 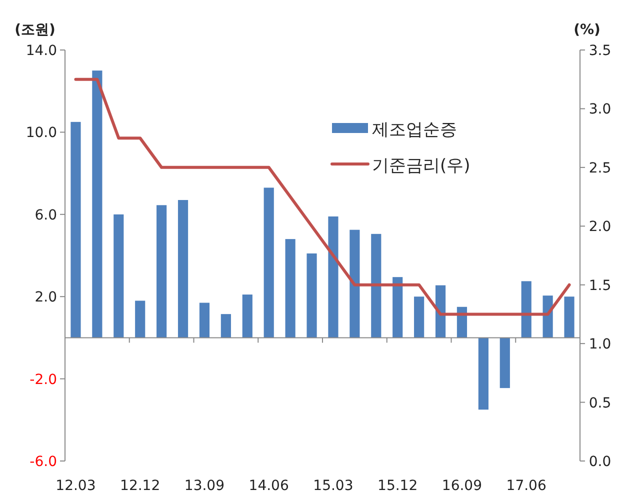 I want to click on y2-tick-label: 3.5, so click(x=600, y=51).